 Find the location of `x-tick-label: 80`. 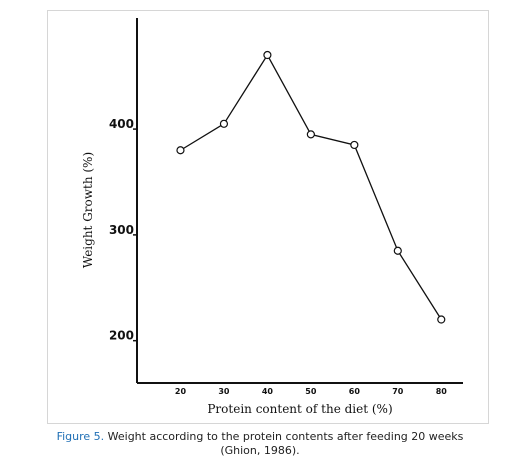

x-tick-label: 80 is located at coordinates (442, 391).